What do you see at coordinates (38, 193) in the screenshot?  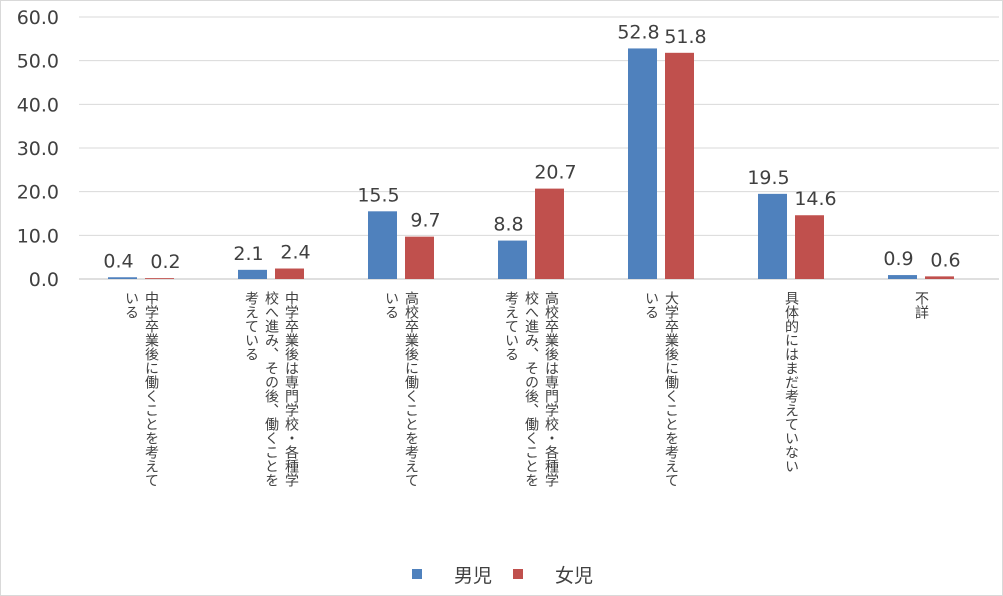 I see `y-tick-label: 20.0` at bounding box center [38, 193].